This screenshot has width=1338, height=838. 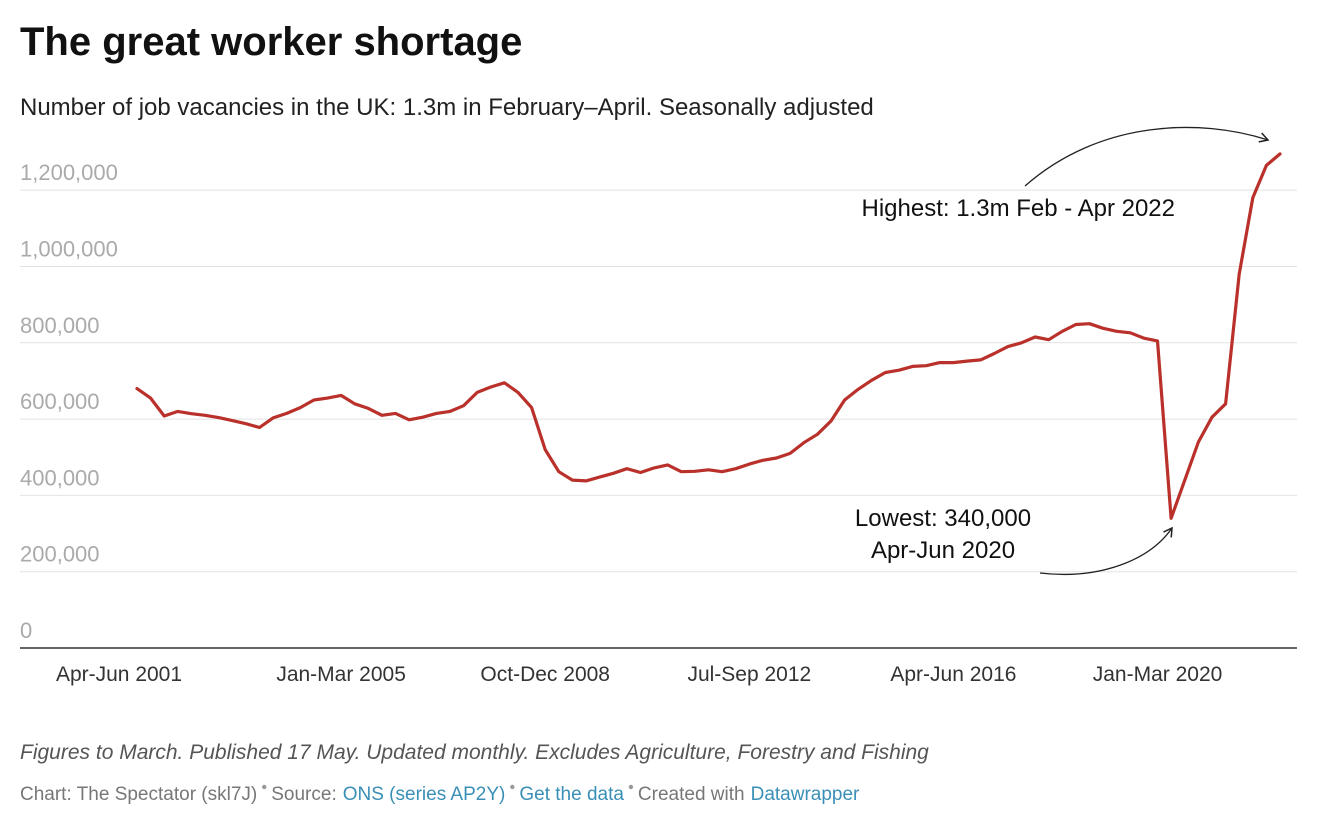 What do you see at coordinates (571, 794) in the screenshot?
I see `credit-link: Get the data` at bounding box center [571, 794].